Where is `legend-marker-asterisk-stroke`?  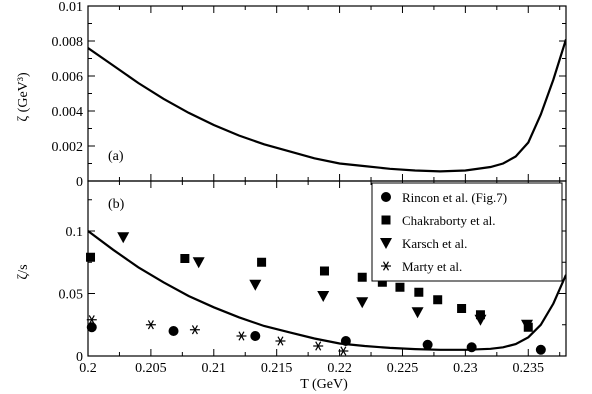 legend-marker-asterisk-stroke is located at coordinates (386, 266).